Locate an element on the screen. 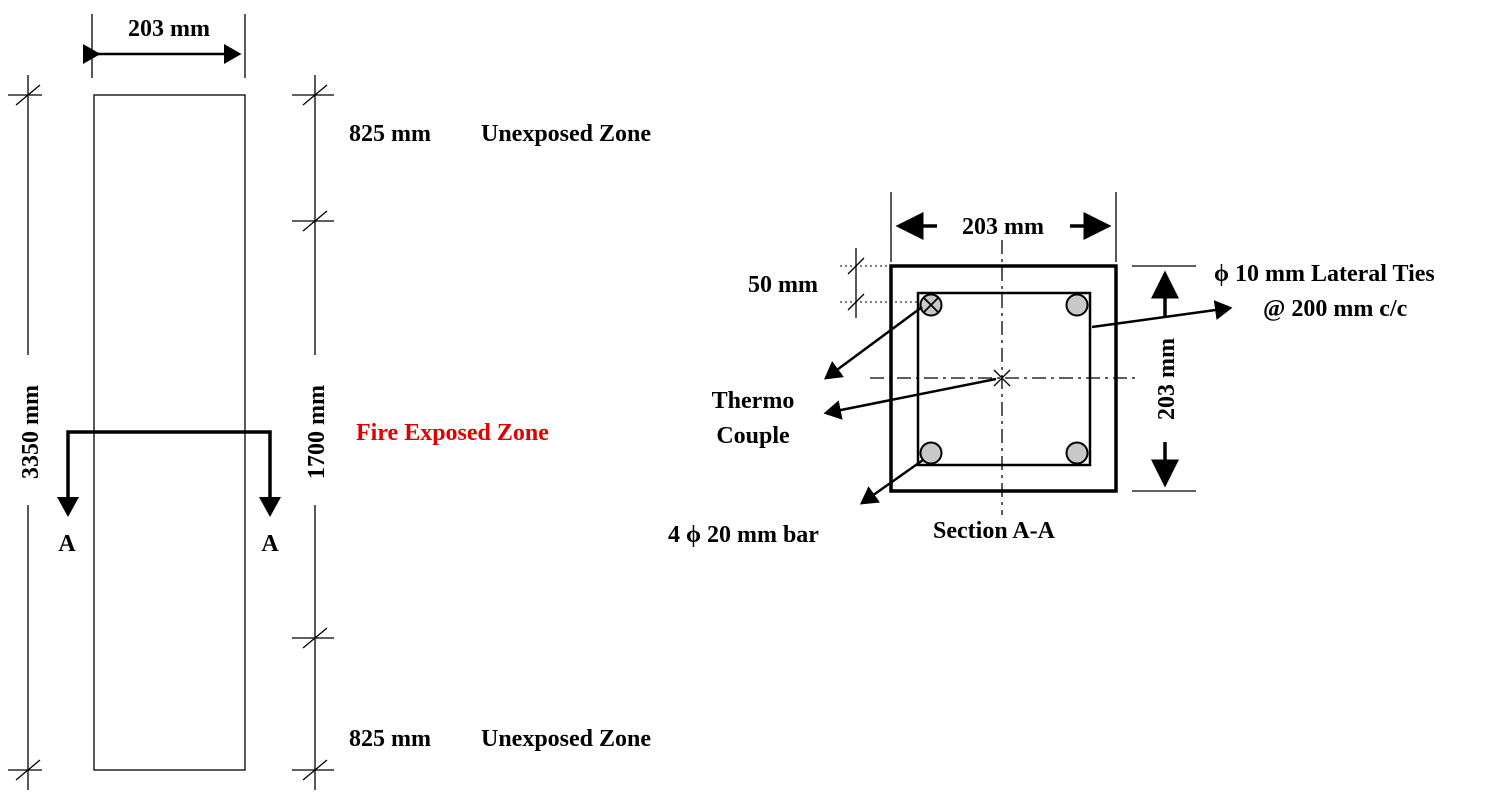  section-arrow-right is located at coordinates (270, 507).